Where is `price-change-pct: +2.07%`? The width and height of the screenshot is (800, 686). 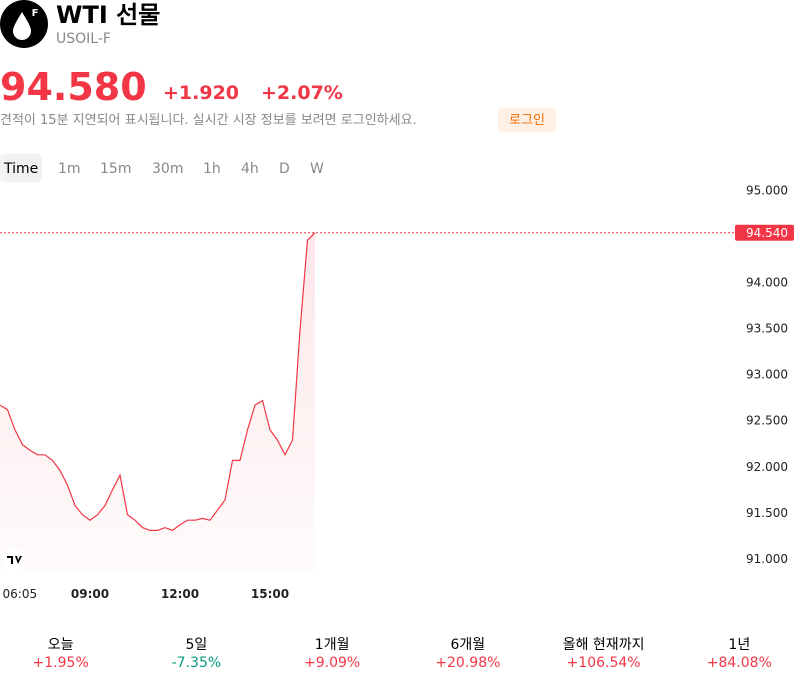 price-change-pct: +2.07% is located at coordinates (302, 93).